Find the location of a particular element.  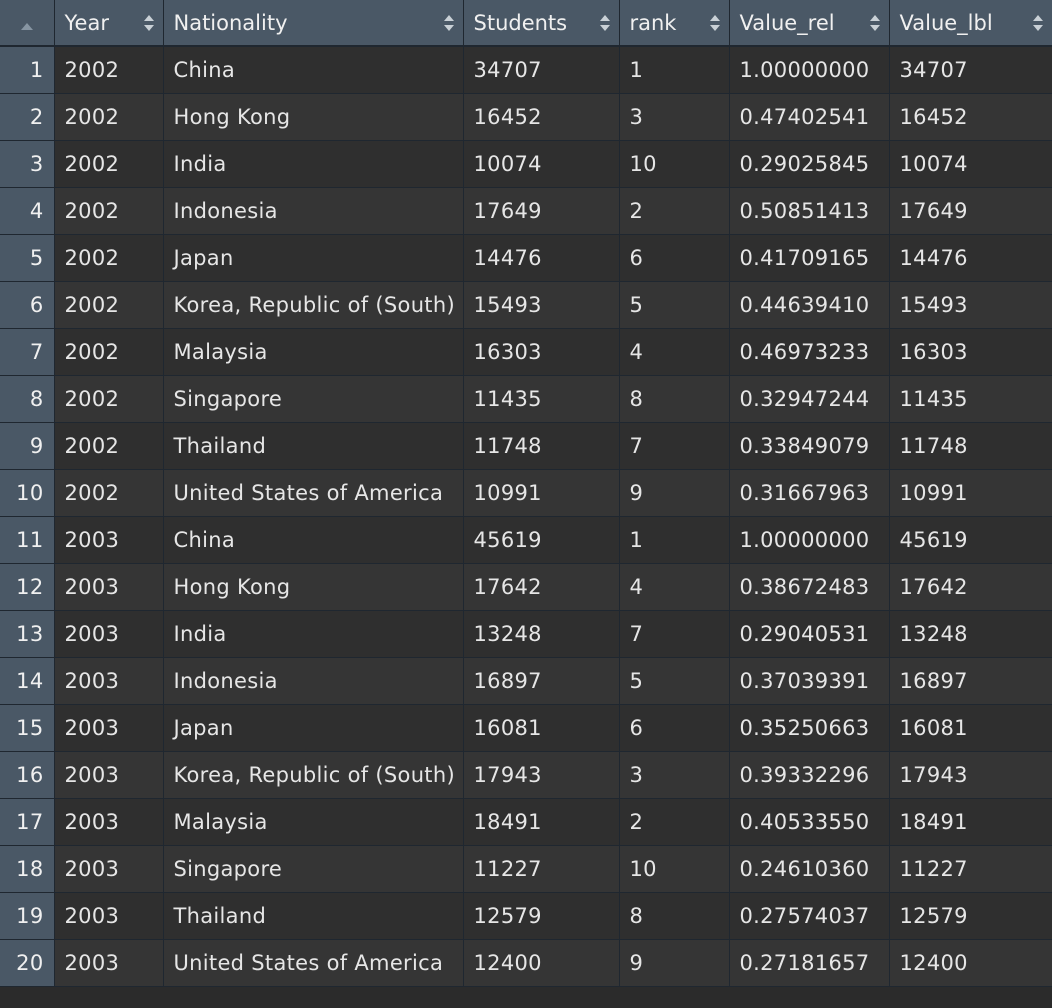

cell-rank: 10 is located at coordinates (674, 869).